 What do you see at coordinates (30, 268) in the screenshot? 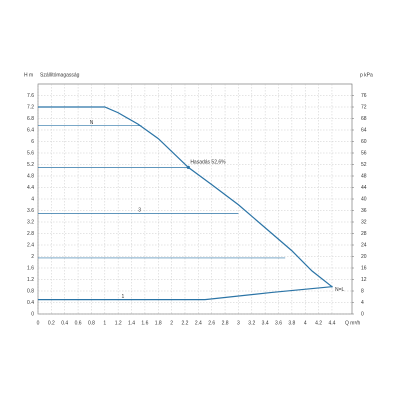
I see `y-tick-label: 1.6` at bounding box center [30, 268].